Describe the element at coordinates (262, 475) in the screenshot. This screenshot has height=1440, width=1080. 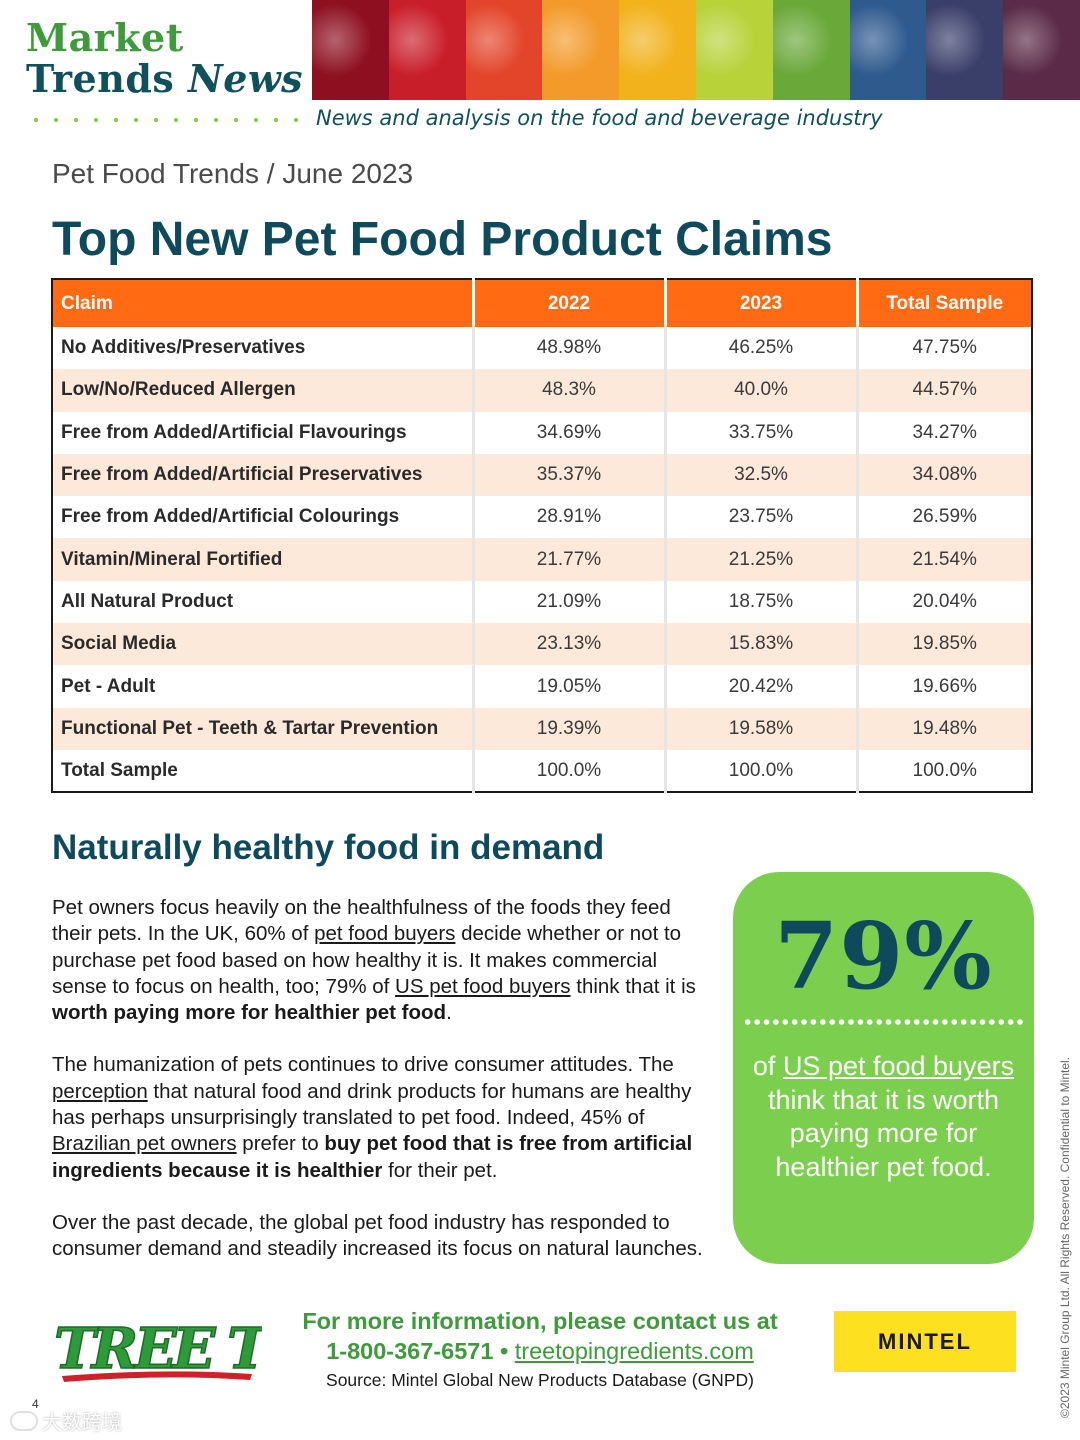
I see `claim-cell: Free from Added/Artificial Preservatives` at that location.